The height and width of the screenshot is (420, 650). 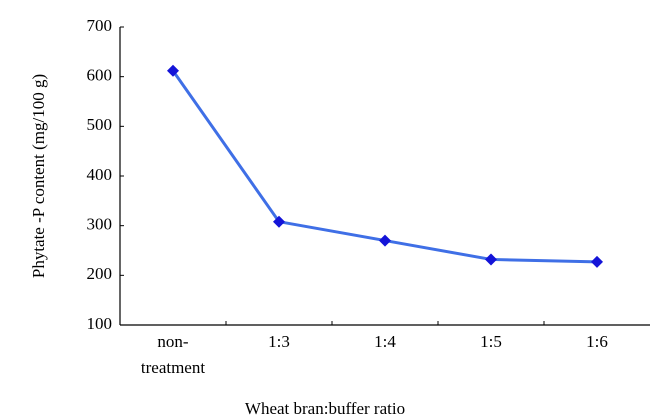 What do you see at coordinates (279, 341) in the screenshot?
I see `x-tick-label: 1:3` at bounding box center [279, 341].